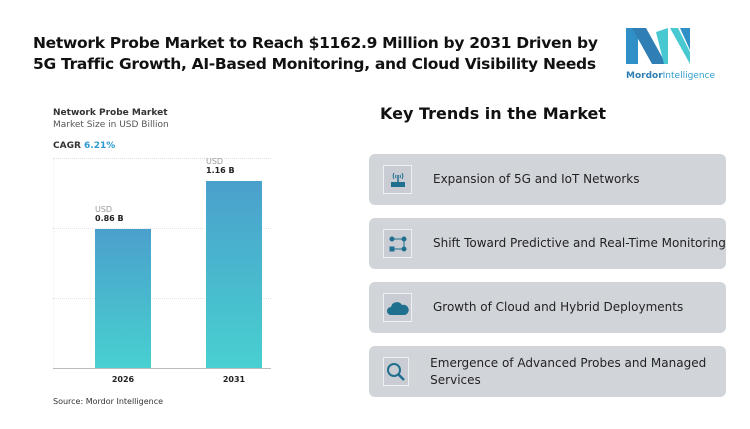  What do you see at coordinates (658, 46) in the screenshot?
I see `mordor-logo-icon` at bounding box center [658, 46].